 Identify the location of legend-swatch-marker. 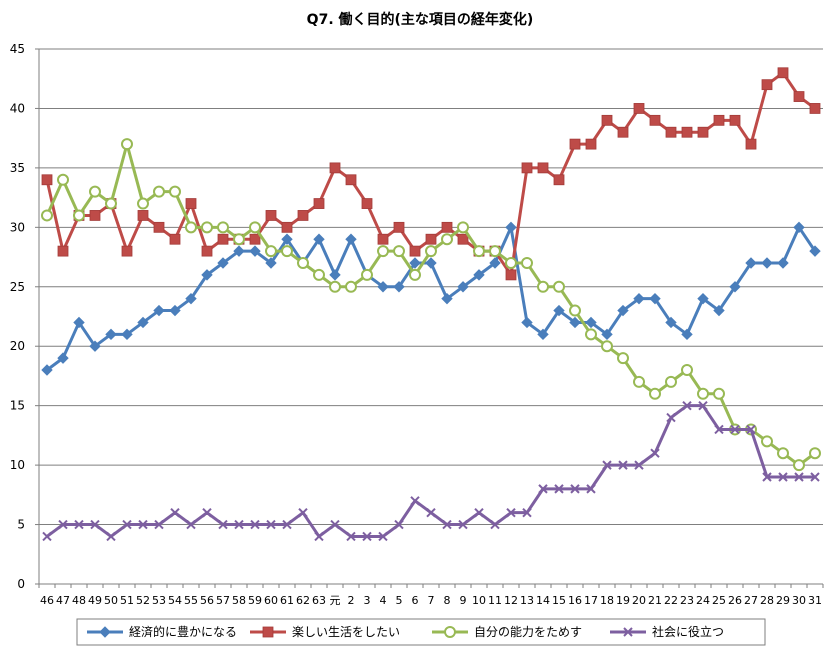
(628, 632).